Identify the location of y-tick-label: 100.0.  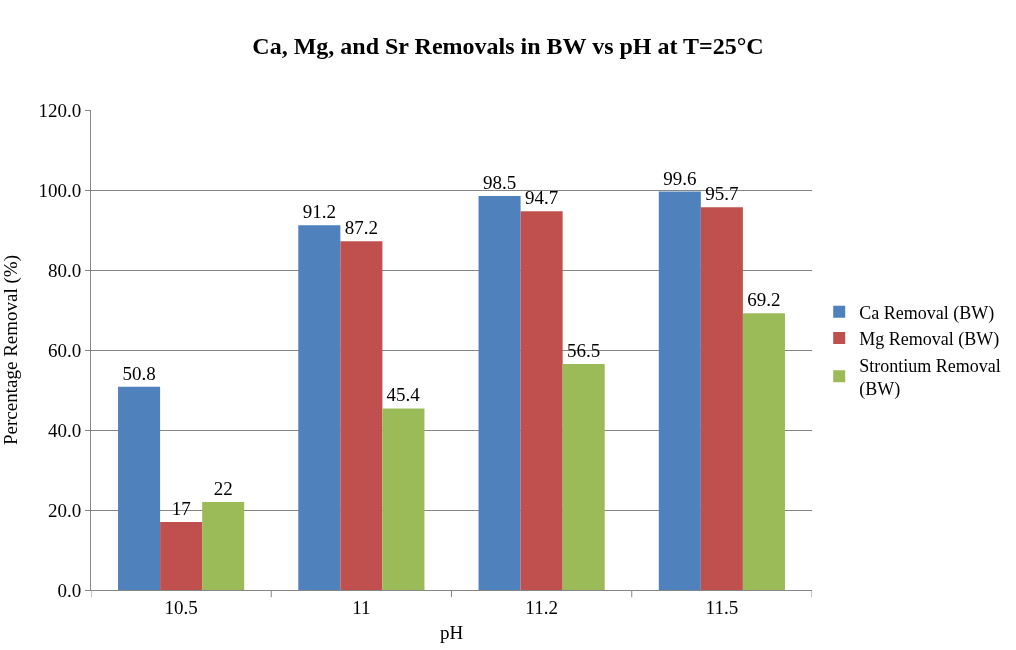
(60, 190).